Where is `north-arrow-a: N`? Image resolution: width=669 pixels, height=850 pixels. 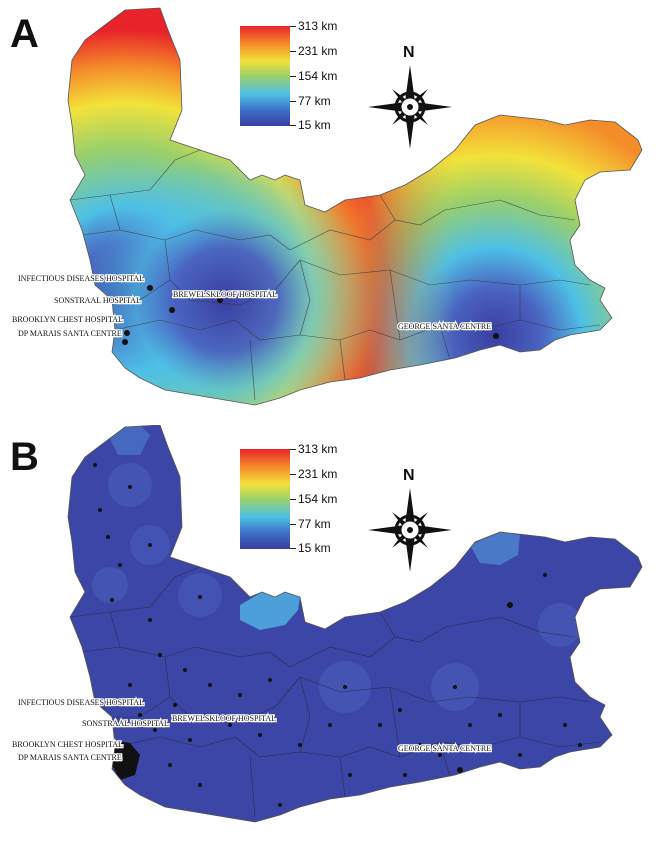
north-arrow-a: N is located at coordinates (410, 99).